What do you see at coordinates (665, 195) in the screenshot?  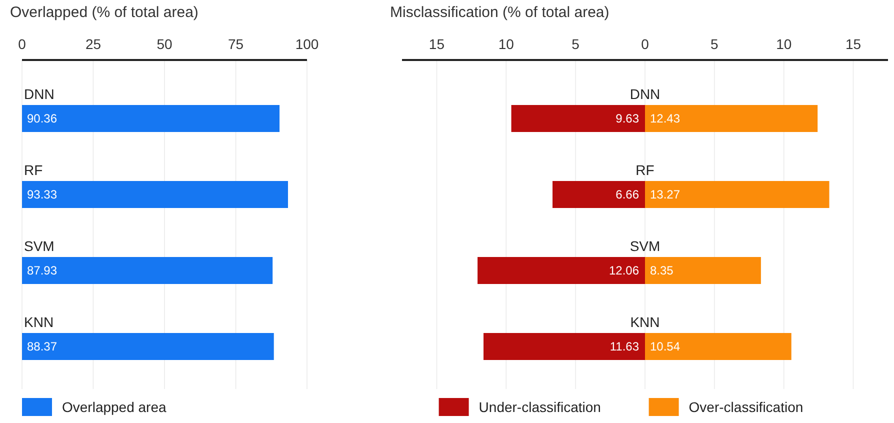 I see `data-label: 13.27` at bounding box center [665, 195].